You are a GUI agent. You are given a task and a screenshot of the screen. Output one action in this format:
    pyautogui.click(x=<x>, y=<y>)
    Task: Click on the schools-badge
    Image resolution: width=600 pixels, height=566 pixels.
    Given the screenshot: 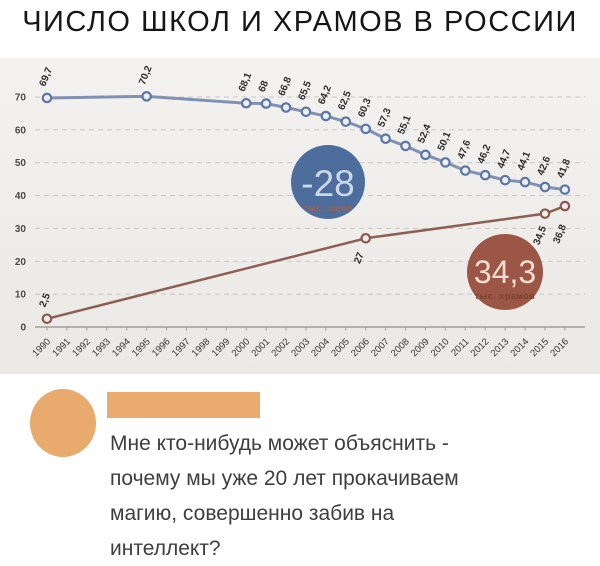 What is the action you would take?
    pyautogui.click(x=328, y=182)
    